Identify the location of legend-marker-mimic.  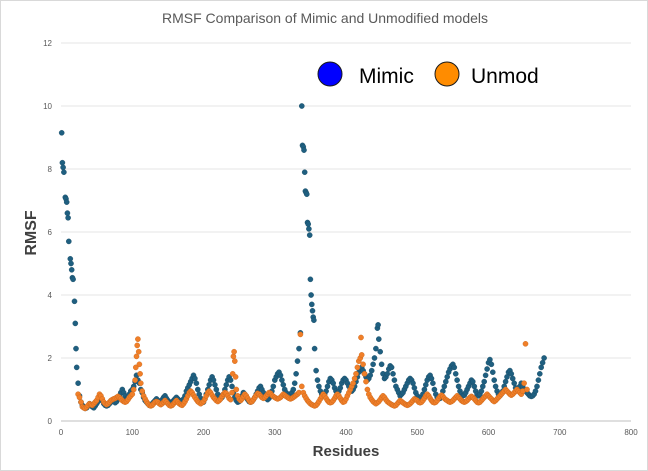
(330, 74).